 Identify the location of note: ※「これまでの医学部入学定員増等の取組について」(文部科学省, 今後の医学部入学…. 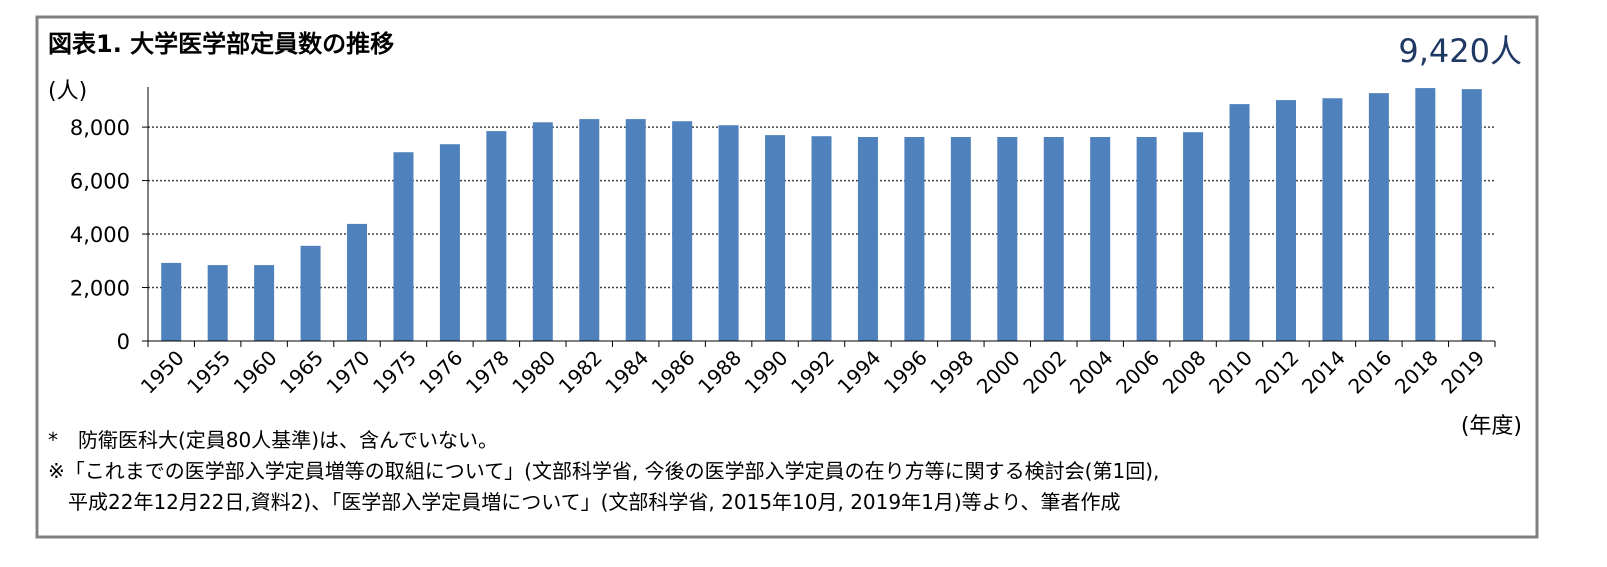
(603, 471).